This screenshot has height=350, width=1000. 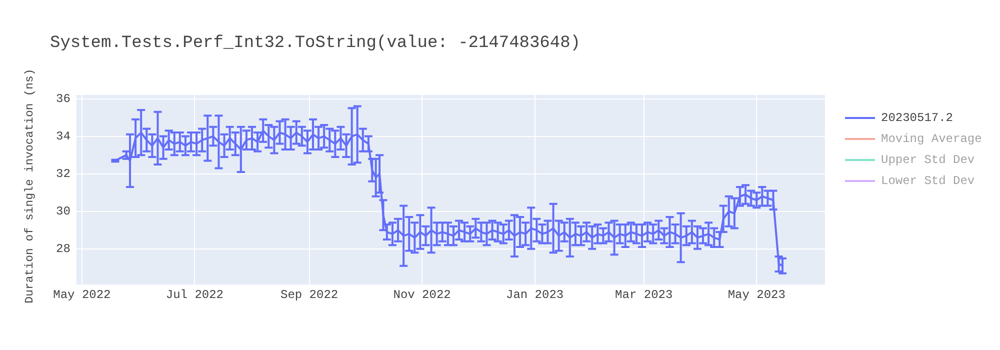 I want to click on legend-label: Upper Std Dev, so click(x=928, y=159).